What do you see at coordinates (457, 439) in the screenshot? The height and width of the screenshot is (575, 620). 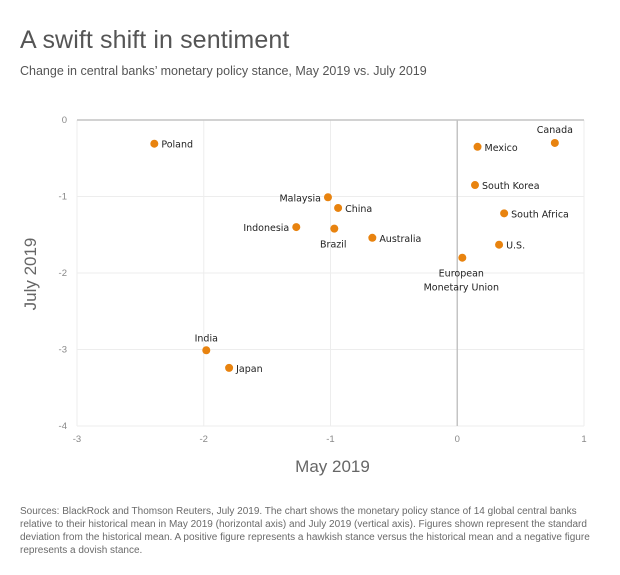 I see `x-tick-label: 0` at bounding box center [457, 439].